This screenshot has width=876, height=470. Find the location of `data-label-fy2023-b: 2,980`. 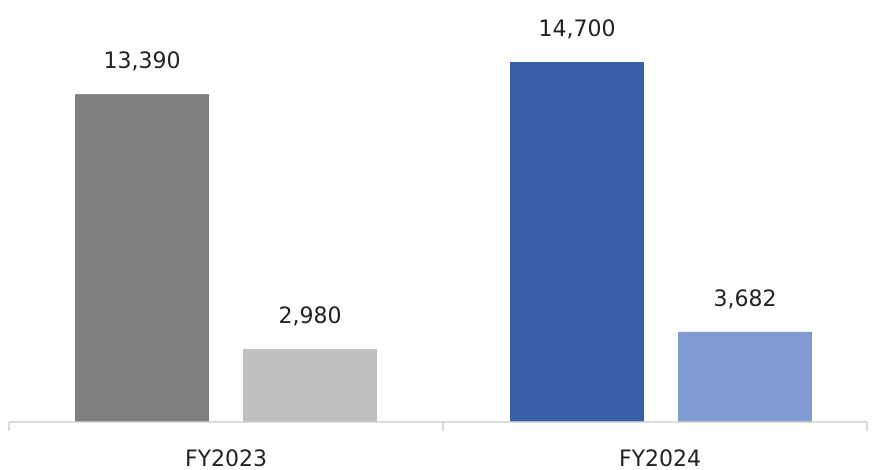

data-label-fy2023-b: 2,980 is located at coordinates (310, 316).